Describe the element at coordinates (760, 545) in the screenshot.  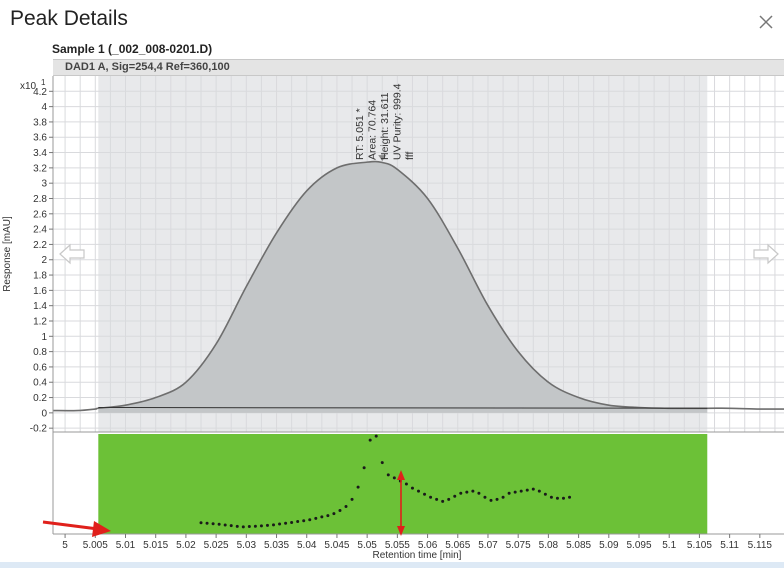
I see `x-tick-label: 5.115` at that location.